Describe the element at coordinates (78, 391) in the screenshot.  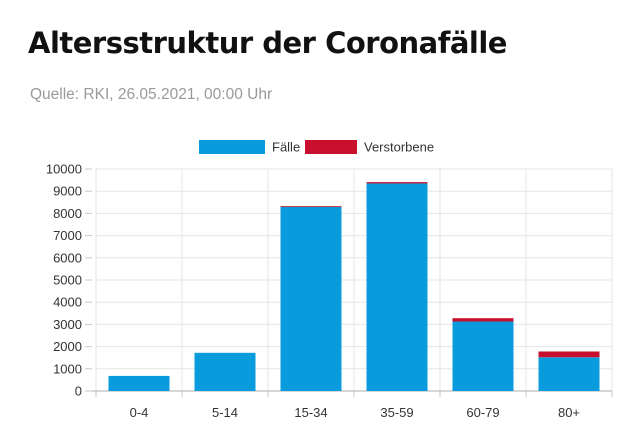
I see `y-tick-label: 0` at that location.